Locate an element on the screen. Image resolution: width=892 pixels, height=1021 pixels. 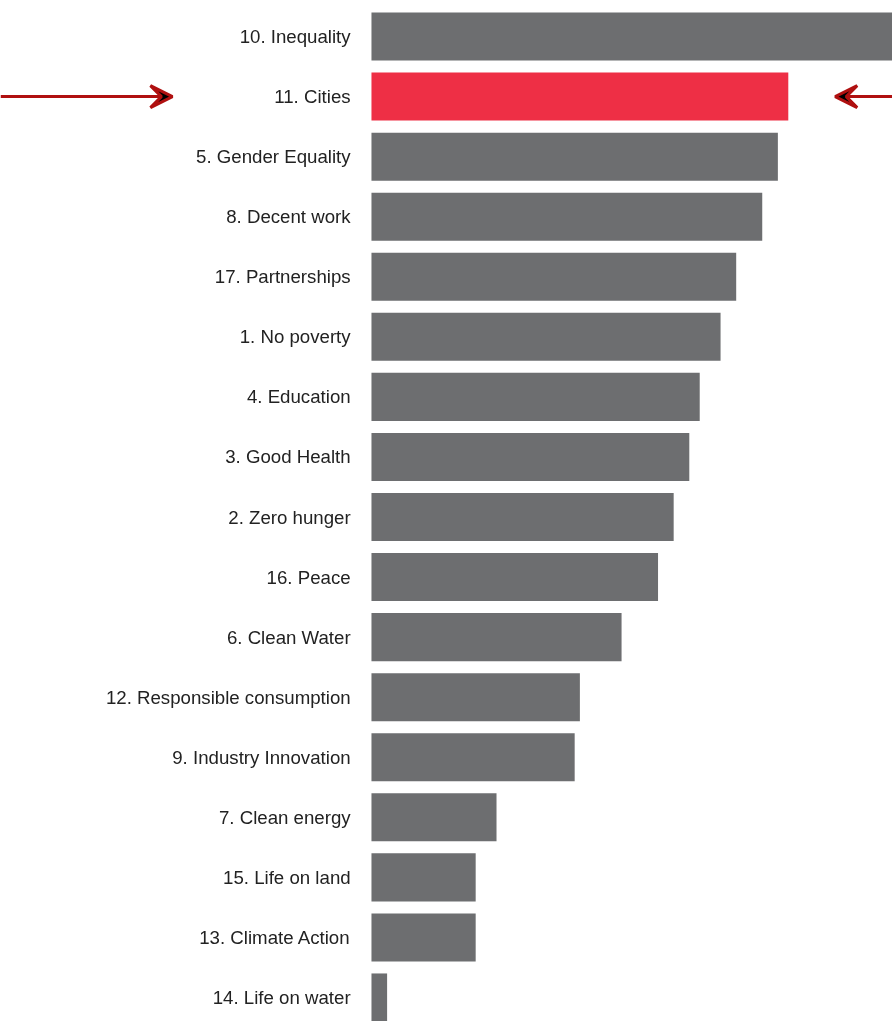
y-tick-label: 16. Peace is located at coordinates (308, 577).